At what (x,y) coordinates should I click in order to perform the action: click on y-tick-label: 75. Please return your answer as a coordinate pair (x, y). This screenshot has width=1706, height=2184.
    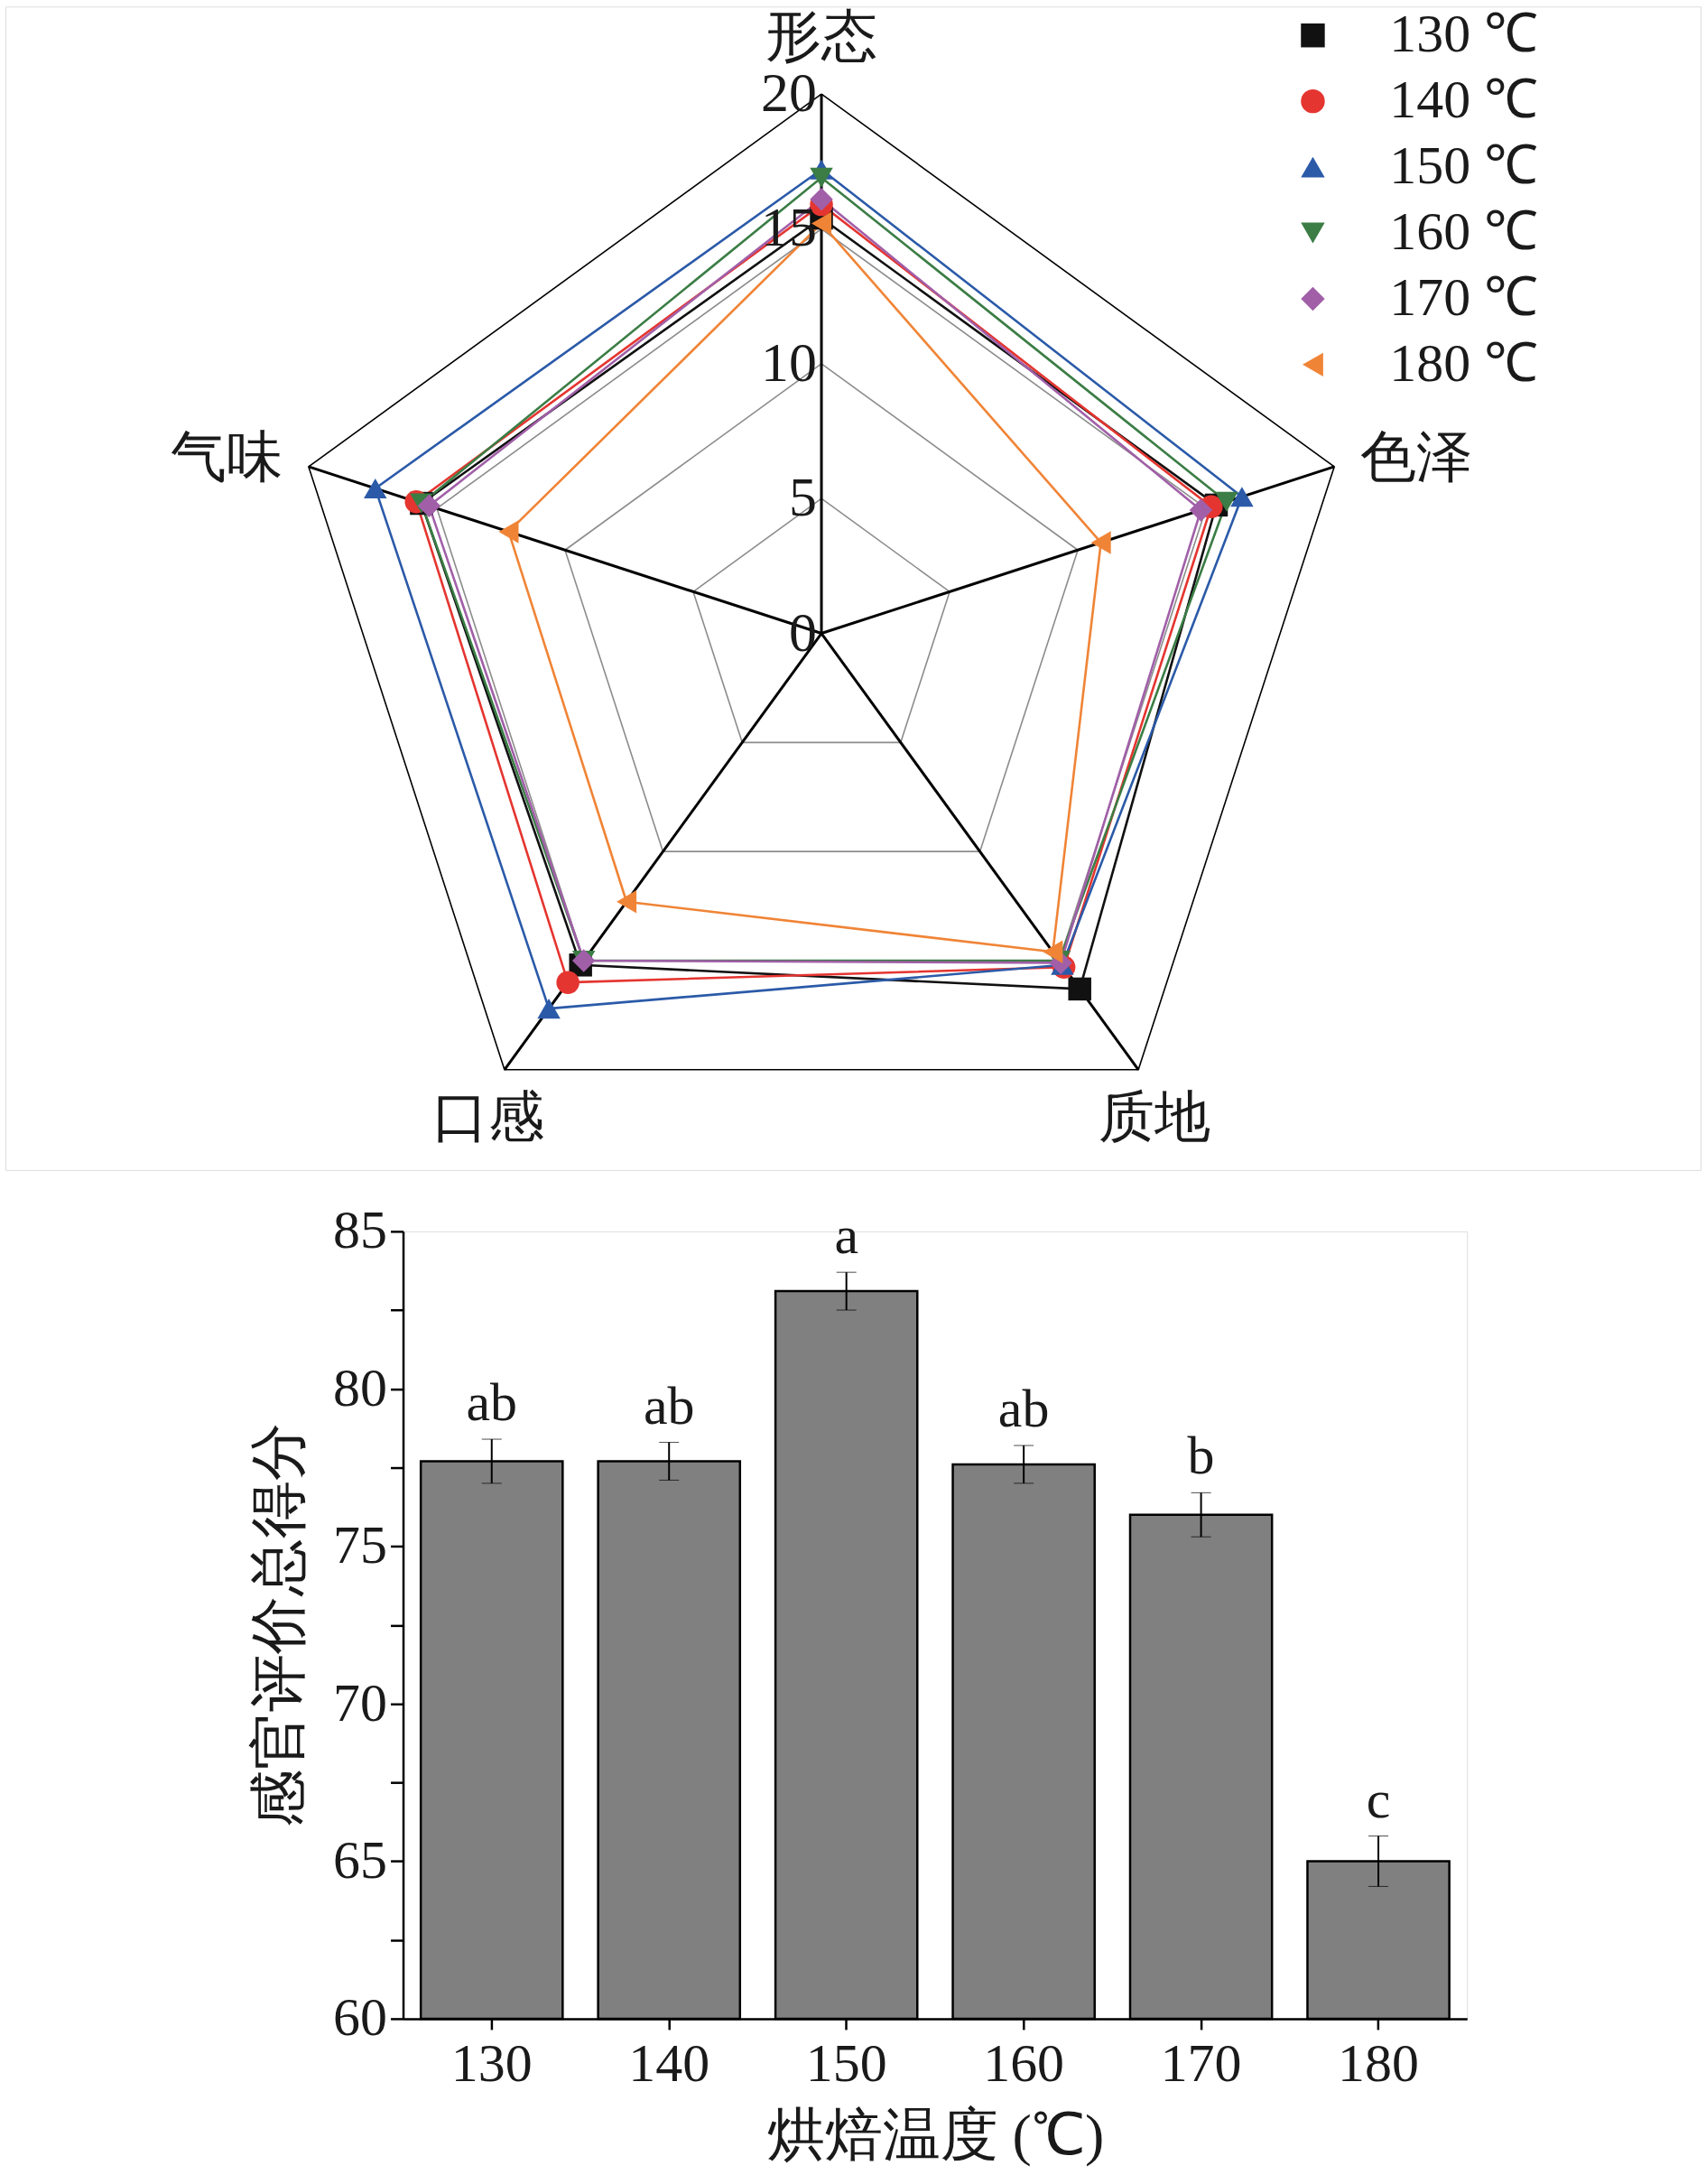
    Looking at the image, I should click on (360, 1545).